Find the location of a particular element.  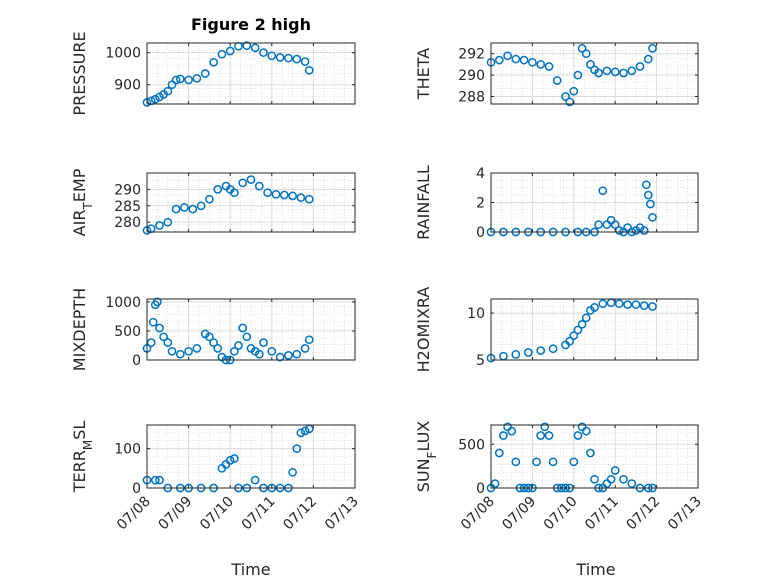

y-axis-label: AIRTEMP is located at coordinates (82, 202).